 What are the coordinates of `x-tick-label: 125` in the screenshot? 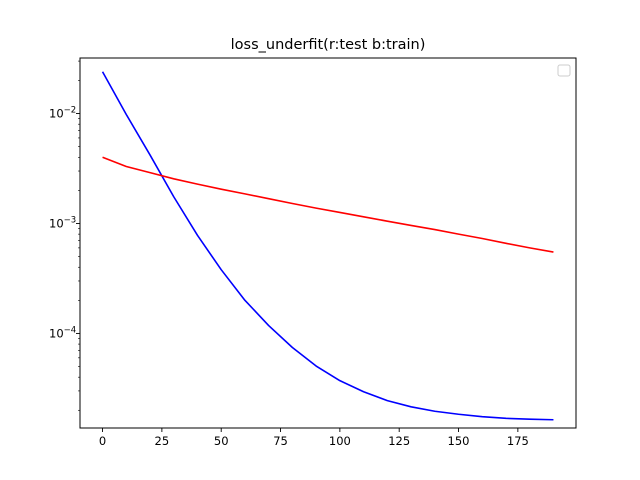 It's located at (399, 441).